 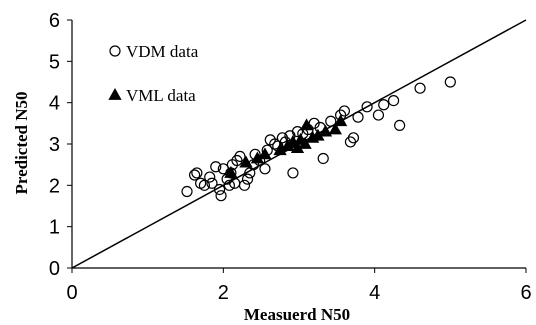 I want to click on x-tick-label: 4, so click(x=374, y=293).